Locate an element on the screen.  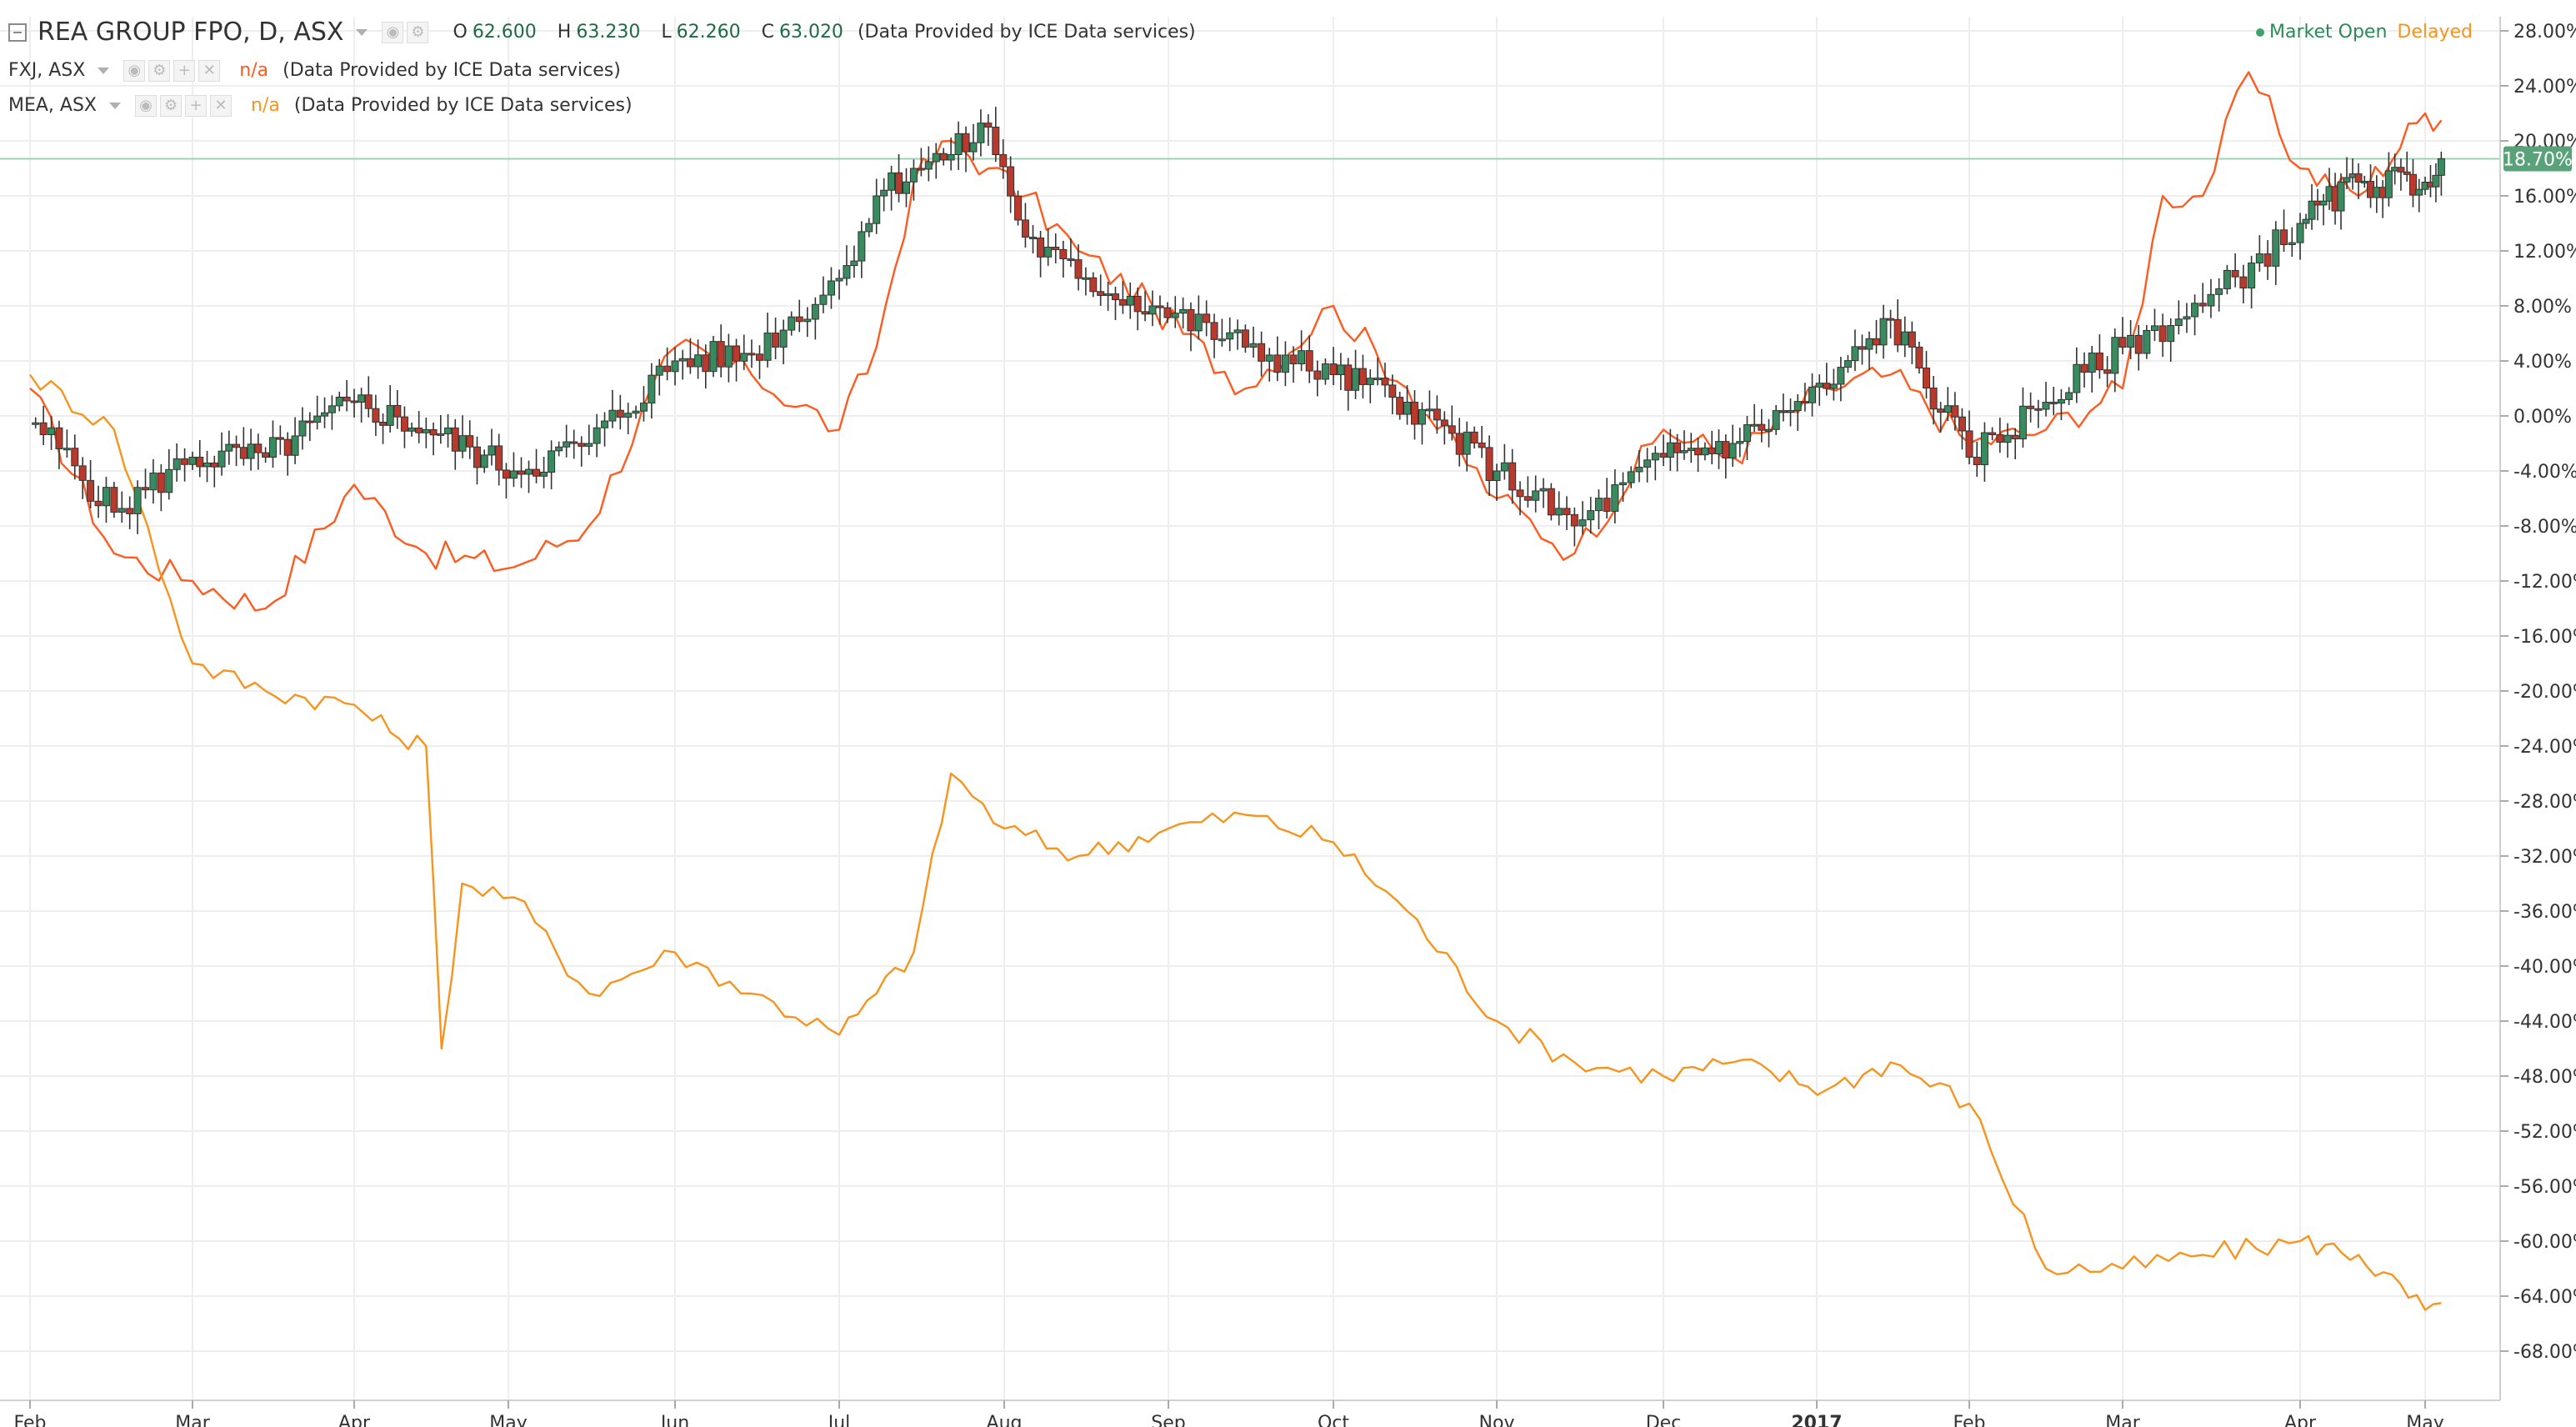
ohlc-high-value: 63.230 is located at coordinates (609, 32).